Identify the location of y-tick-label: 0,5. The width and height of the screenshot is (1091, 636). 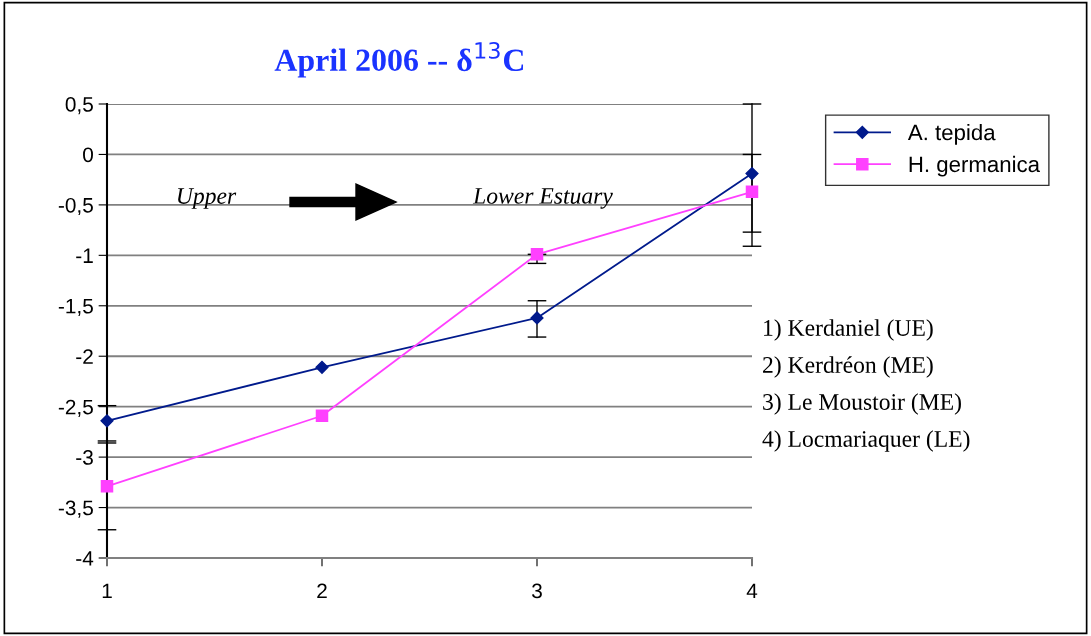
(79, 106).